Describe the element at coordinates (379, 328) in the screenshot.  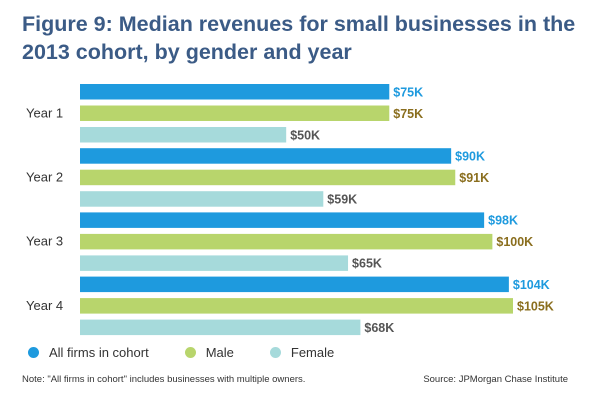
I see `data-label-female: $68K` at that location.